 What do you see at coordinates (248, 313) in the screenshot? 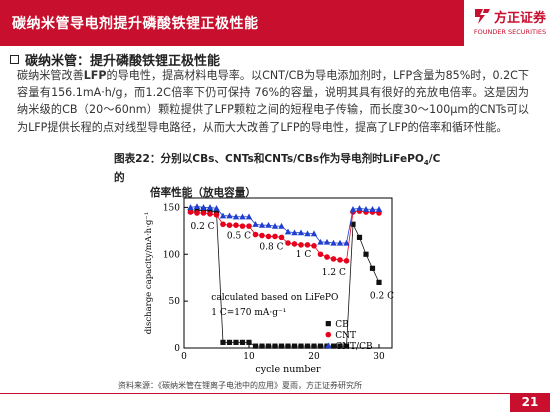
I see `chart-annotation: 1 C=170 mA·g⁻¹` at bounding box center [248, 313].